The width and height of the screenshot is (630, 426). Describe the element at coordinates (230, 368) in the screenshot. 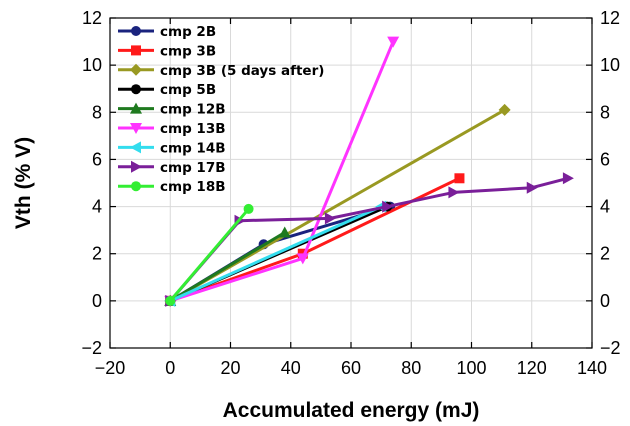

I see `x-tick-label: 20` at that location.